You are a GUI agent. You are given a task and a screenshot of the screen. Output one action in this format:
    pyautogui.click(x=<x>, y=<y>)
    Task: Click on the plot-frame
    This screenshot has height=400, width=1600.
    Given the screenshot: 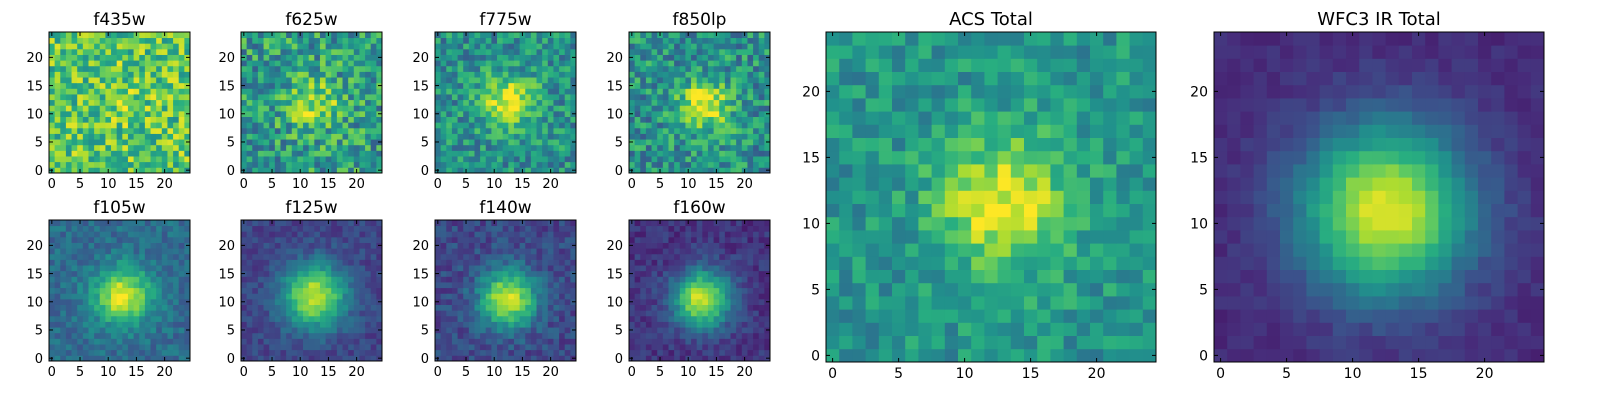 What is the action you would take?
    pyautogui.click(x=119, y=102)
    